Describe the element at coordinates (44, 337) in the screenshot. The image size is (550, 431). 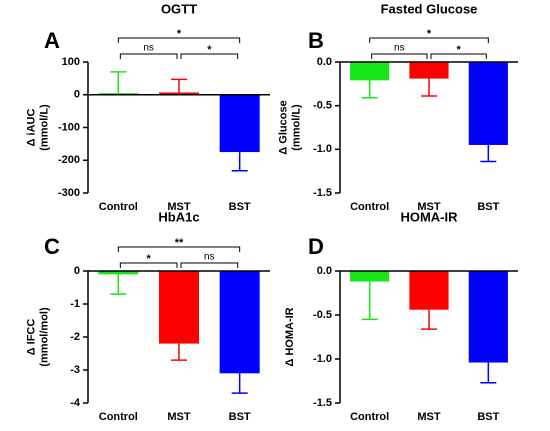
I see `y-axis-label: (mmol/mol)` at that location.